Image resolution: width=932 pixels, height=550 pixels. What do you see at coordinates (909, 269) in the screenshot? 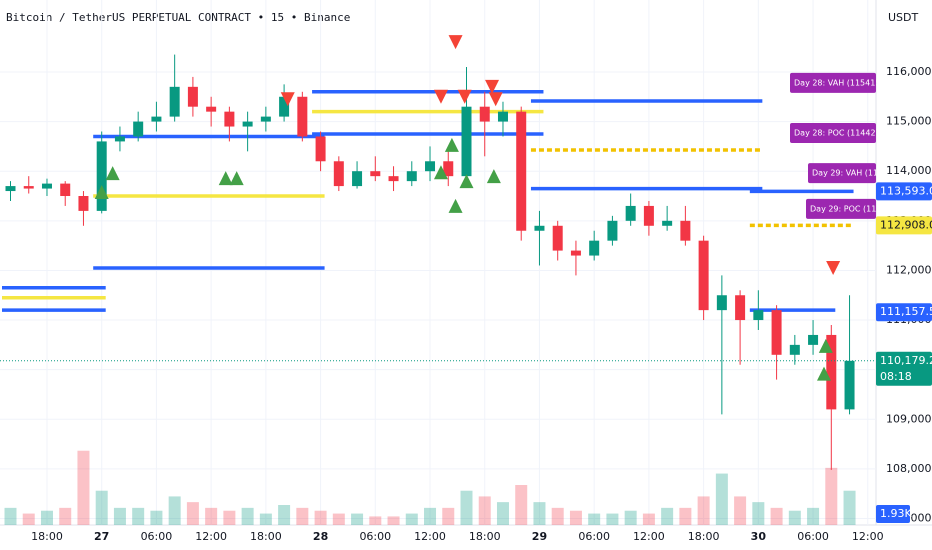
I see `y-tick-label: 112,000.0` at bounding box center [909, 269].